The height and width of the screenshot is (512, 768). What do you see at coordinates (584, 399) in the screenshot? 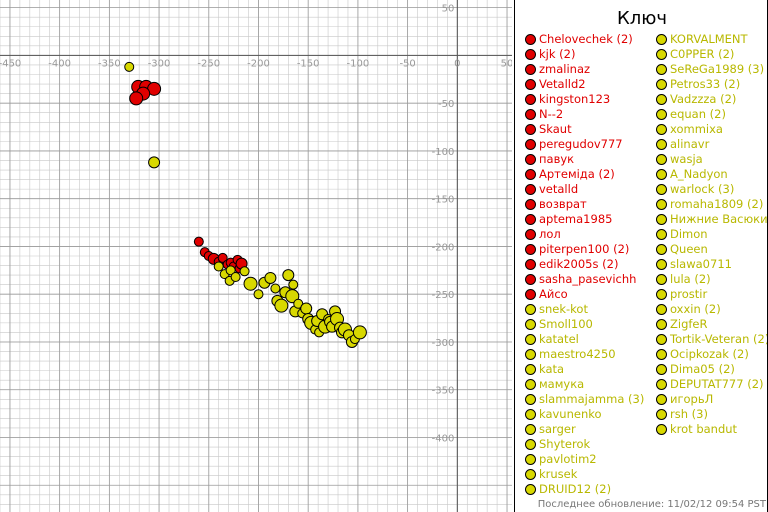
I see `legend-item: slammajamma (3)` at bounding box center [584, 399].